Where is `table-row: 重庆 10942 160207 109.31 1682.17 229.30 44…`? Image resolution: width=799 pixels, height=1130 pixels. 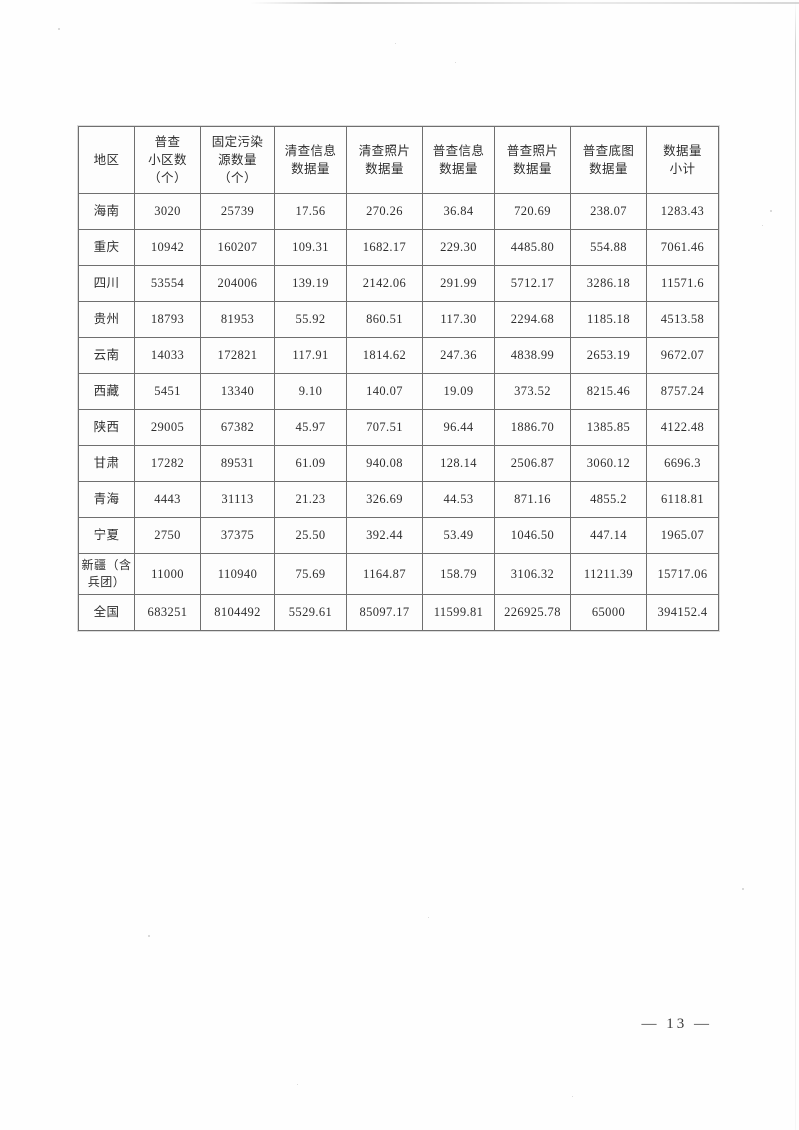 table-row: 重庆 10942 160207 109.31 1682.17 229.30 44… is located at coordinates (398, 247).